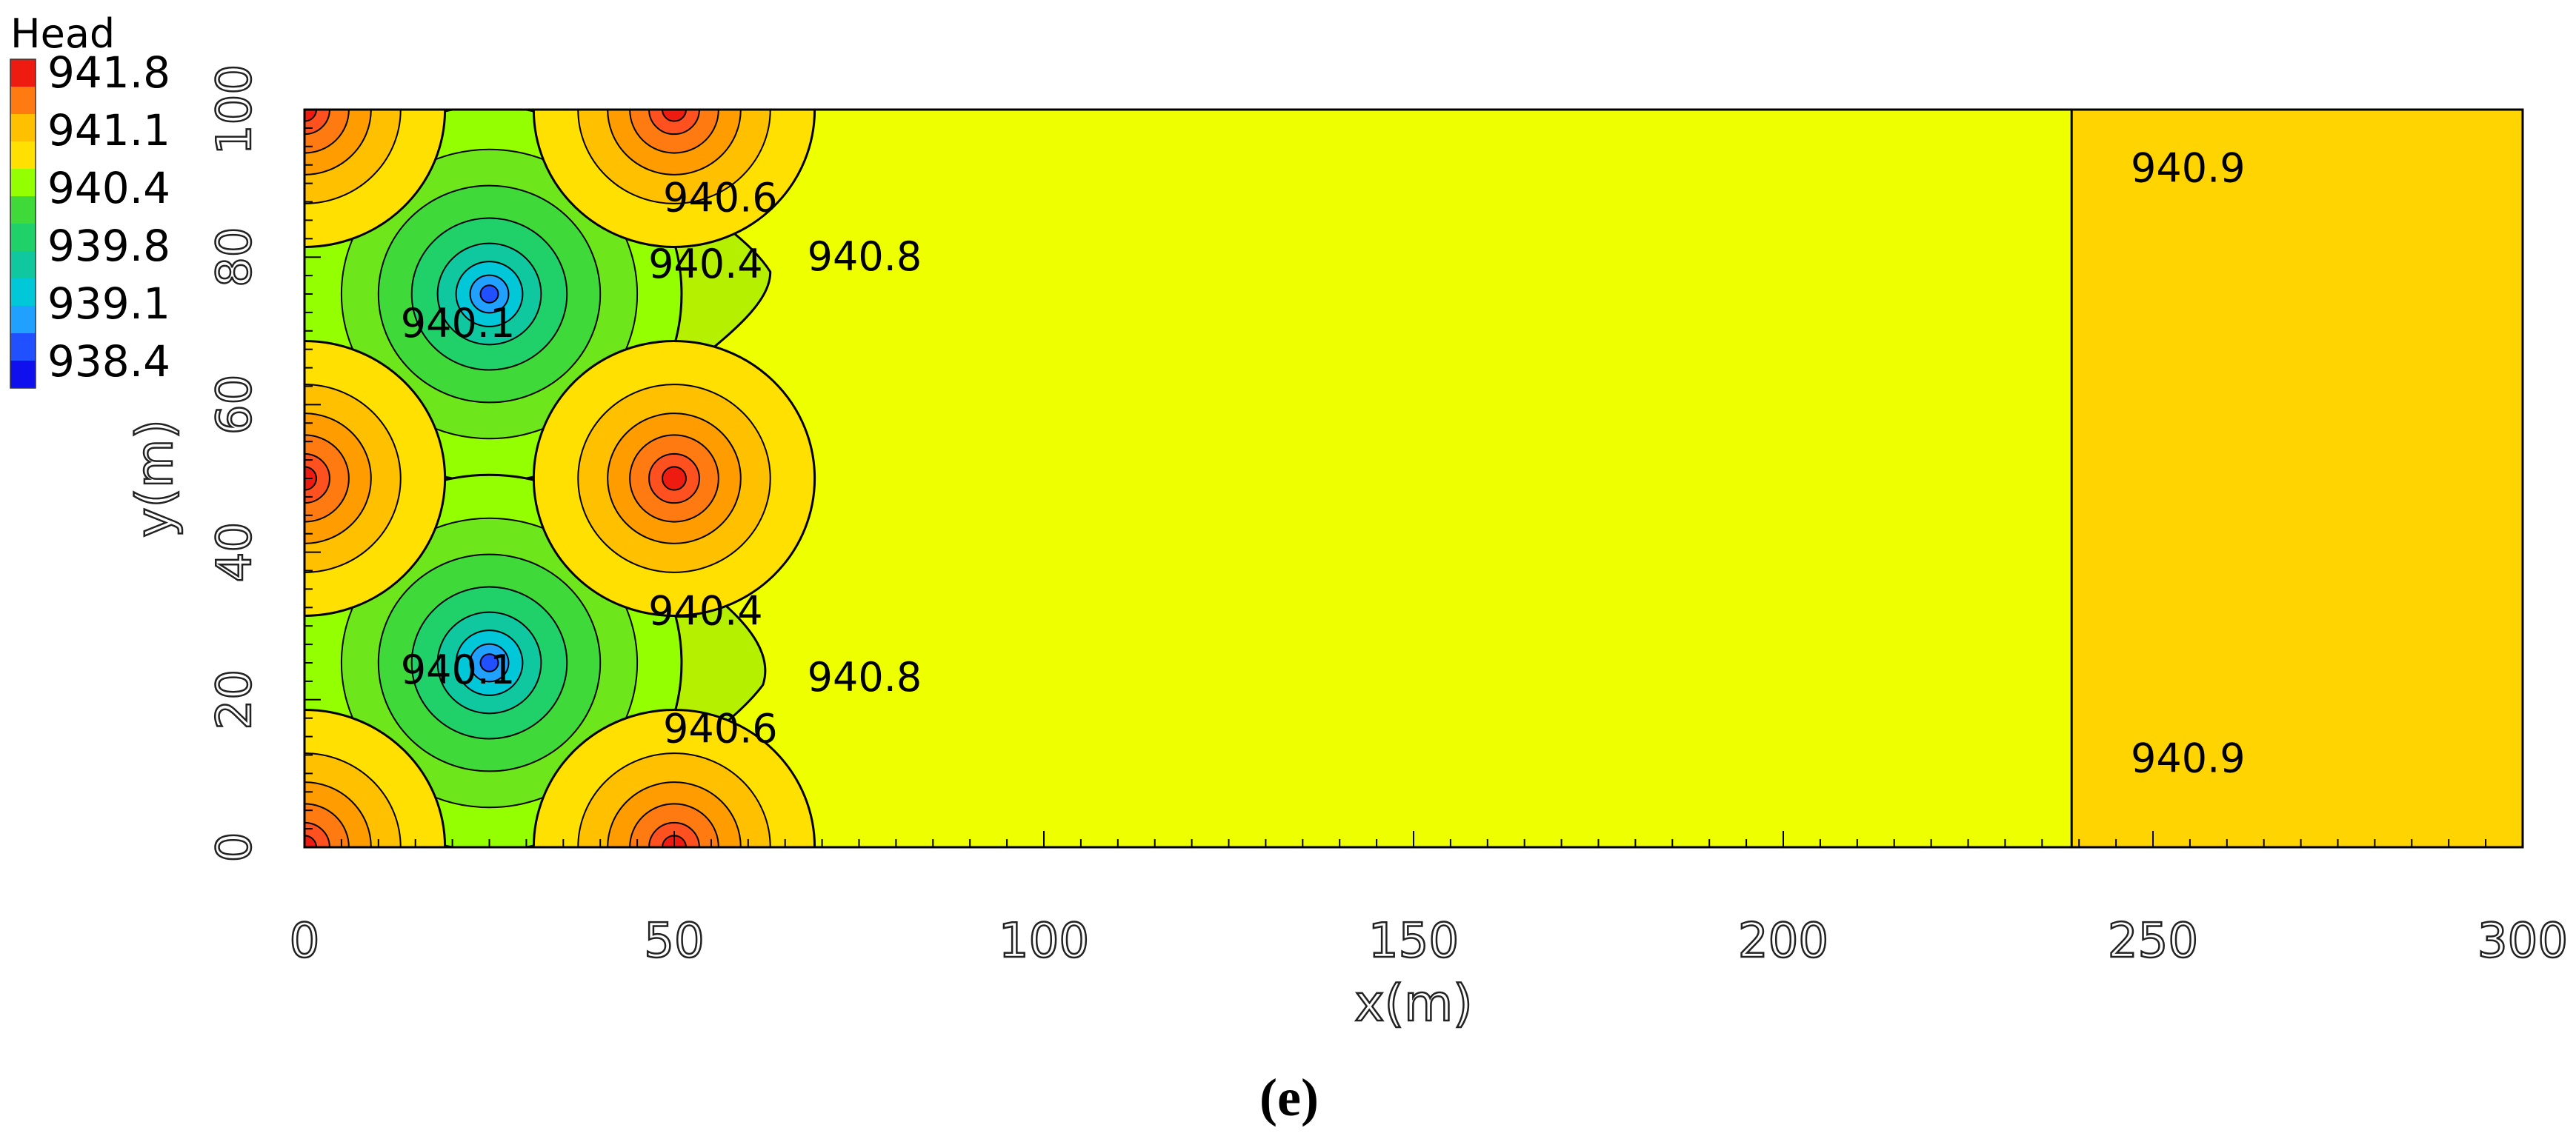 The height and width of the screenshot is (1139, 2576). What do you see at coordinates (1413, 942) in the screenshot?
I see `x-tick-label: 150` at bounding box center [1413, 942].